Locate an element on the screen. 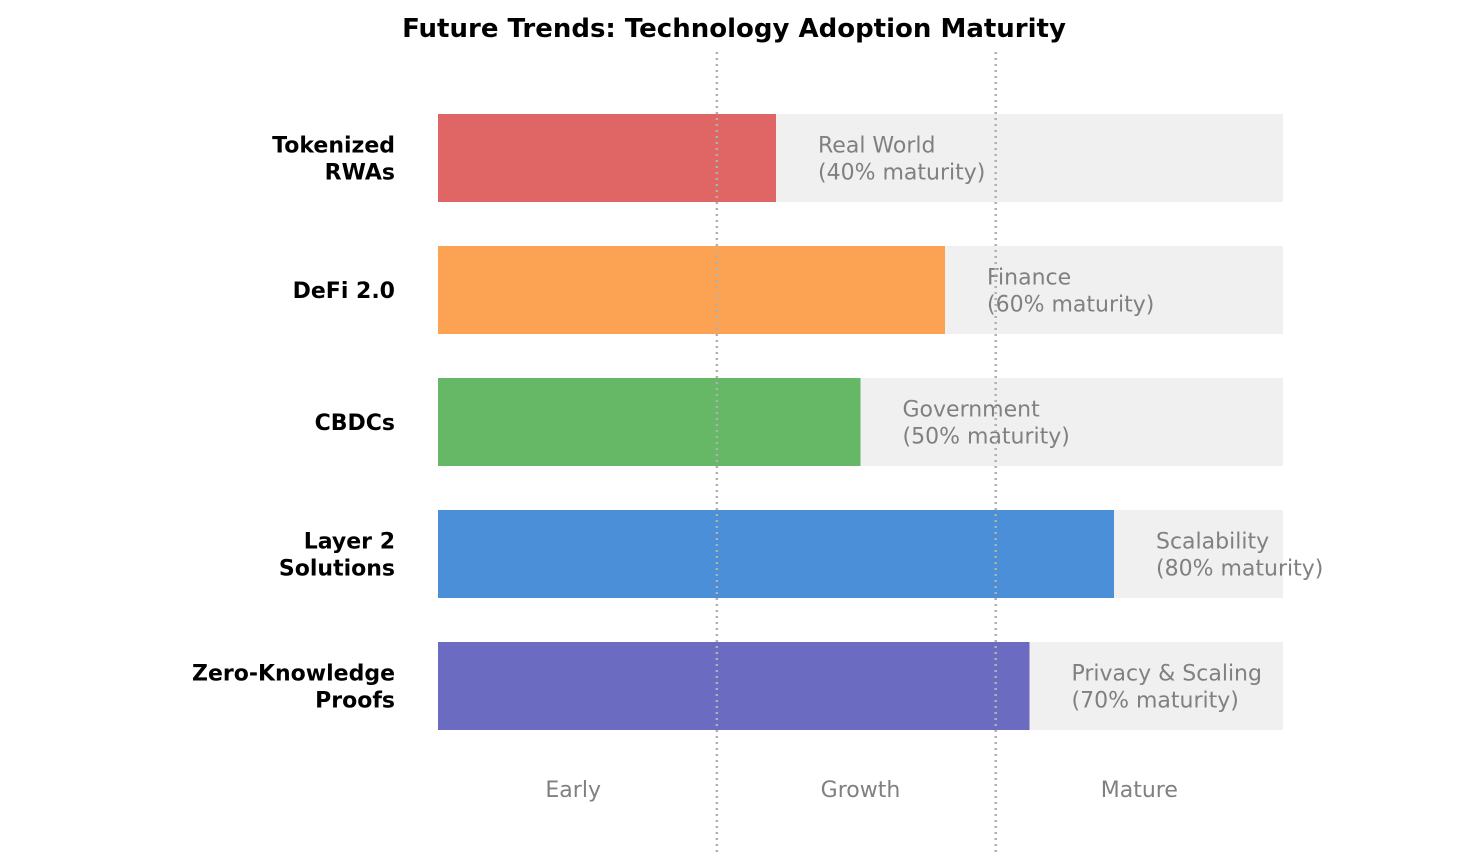 The image size is (1467, 866). stage-label: Growth is located at coordinates (861, 790).